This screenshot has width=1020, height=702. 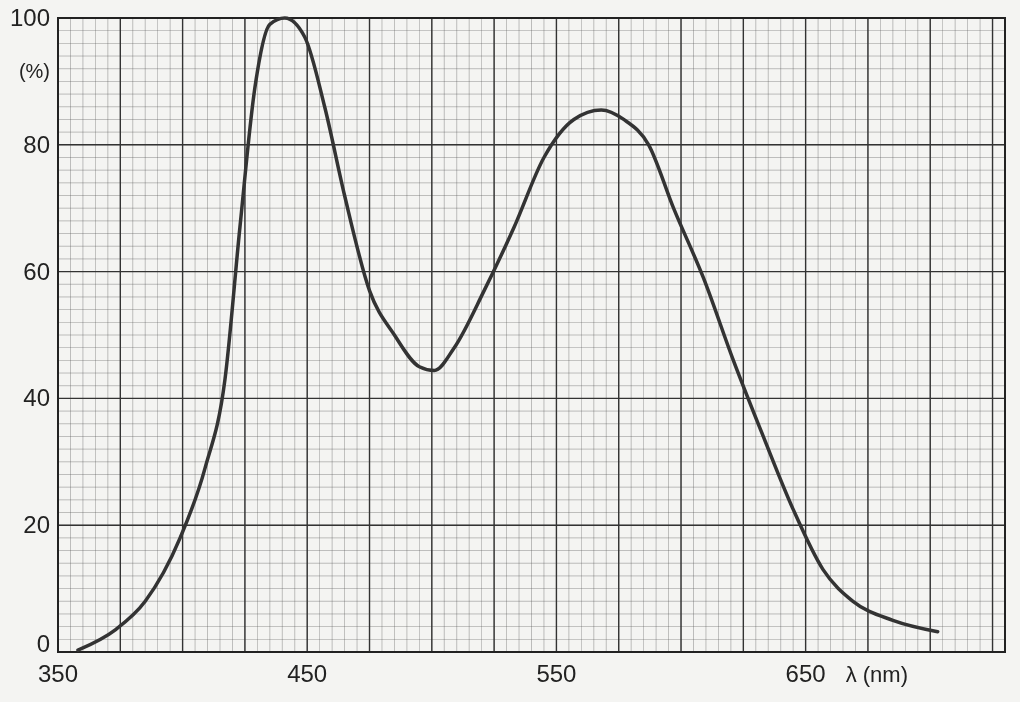 What do you see at coordinates (43, 643) in the screenshot?
I see `y-tick-label: 0` at bounding box center [43, 643].